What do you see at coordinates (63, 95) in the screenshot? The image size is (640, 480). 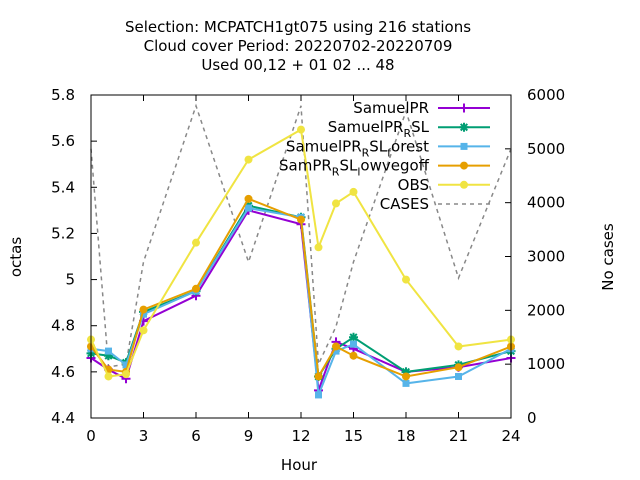 I see `y-tick-label: 5.8` at bounding box center [63, 95].